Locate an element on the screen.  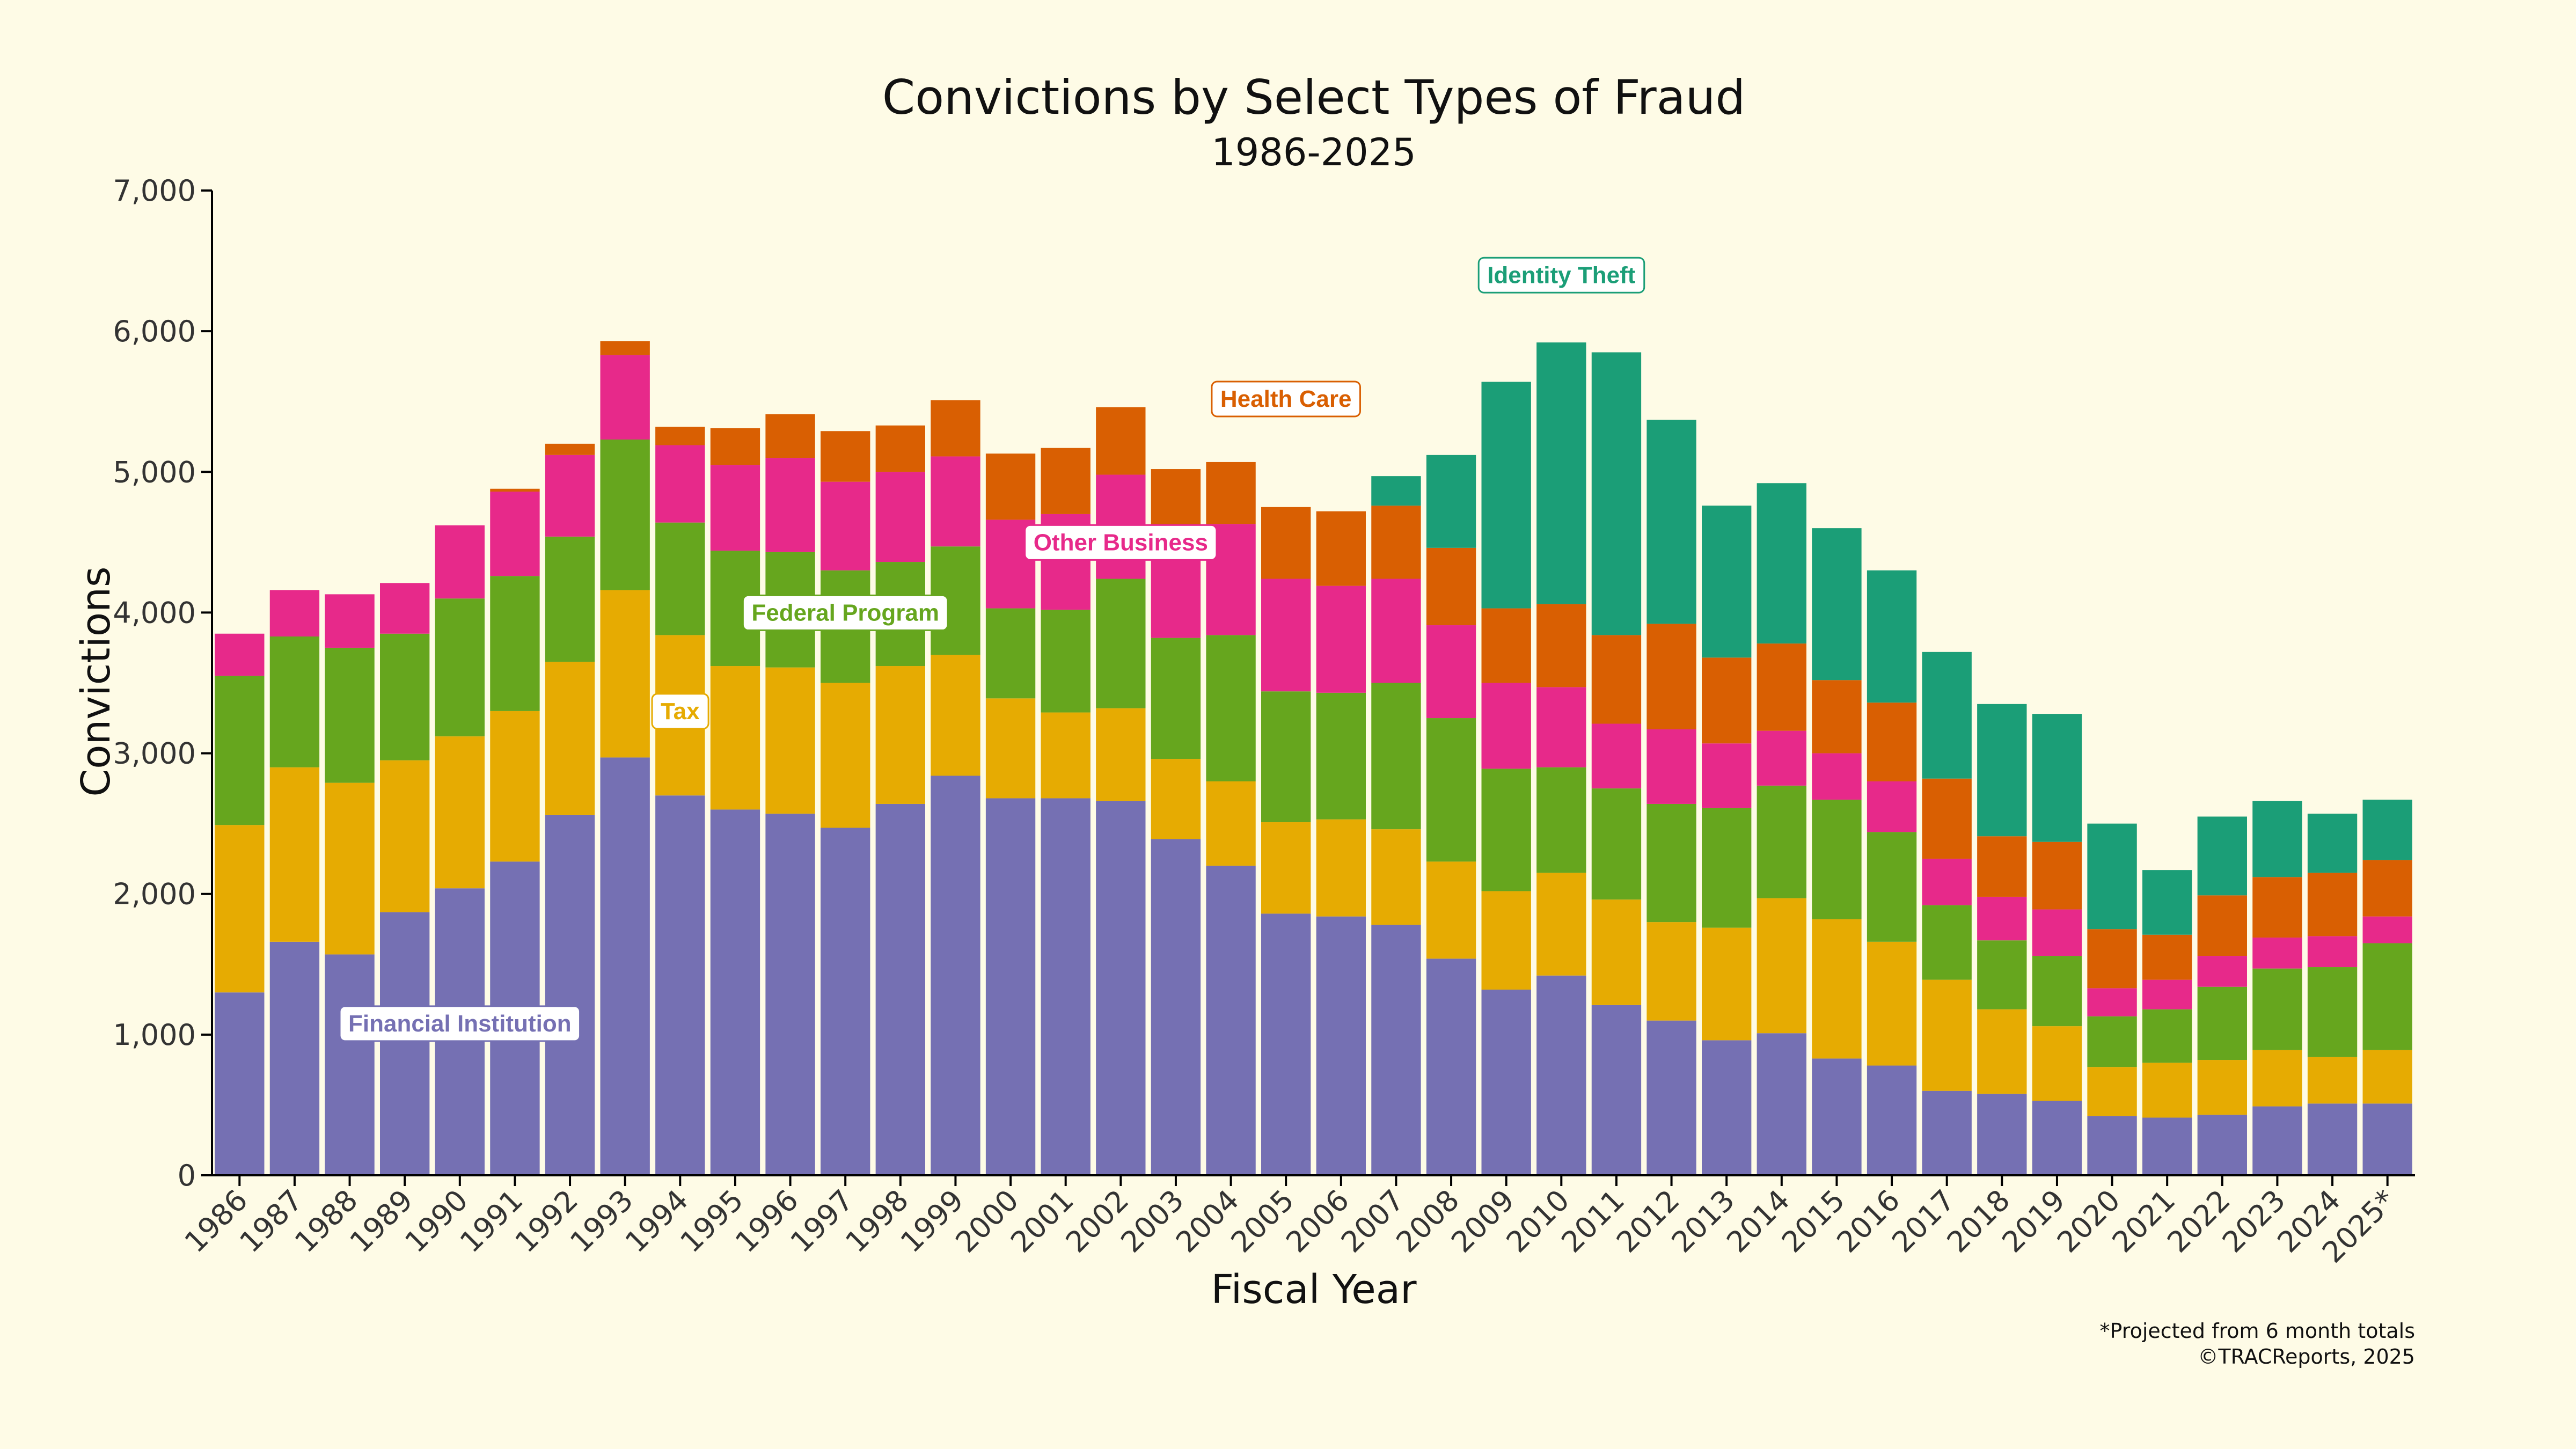
x-tick-label: 2015 is located at coordinates (1813, 1221).